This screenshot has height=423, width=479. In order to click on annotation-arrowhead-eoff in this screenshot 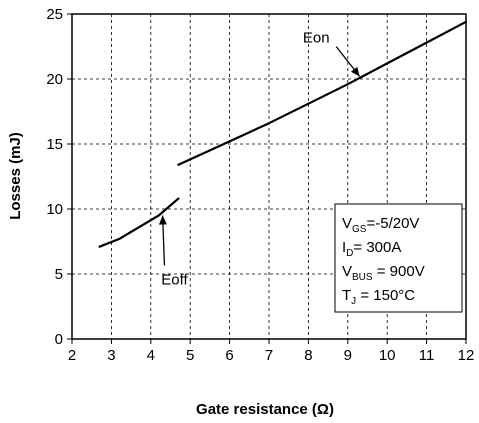, I will do `click(162, 220)`.